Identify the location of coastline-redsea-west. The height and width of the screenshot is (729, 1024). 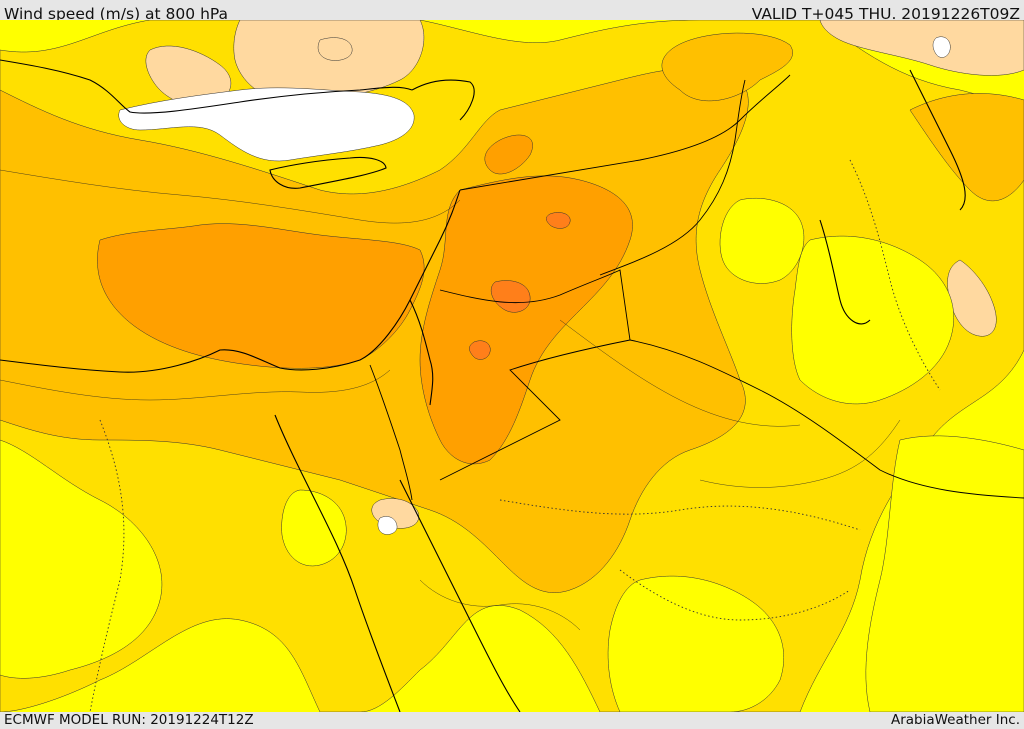
(337, 563).